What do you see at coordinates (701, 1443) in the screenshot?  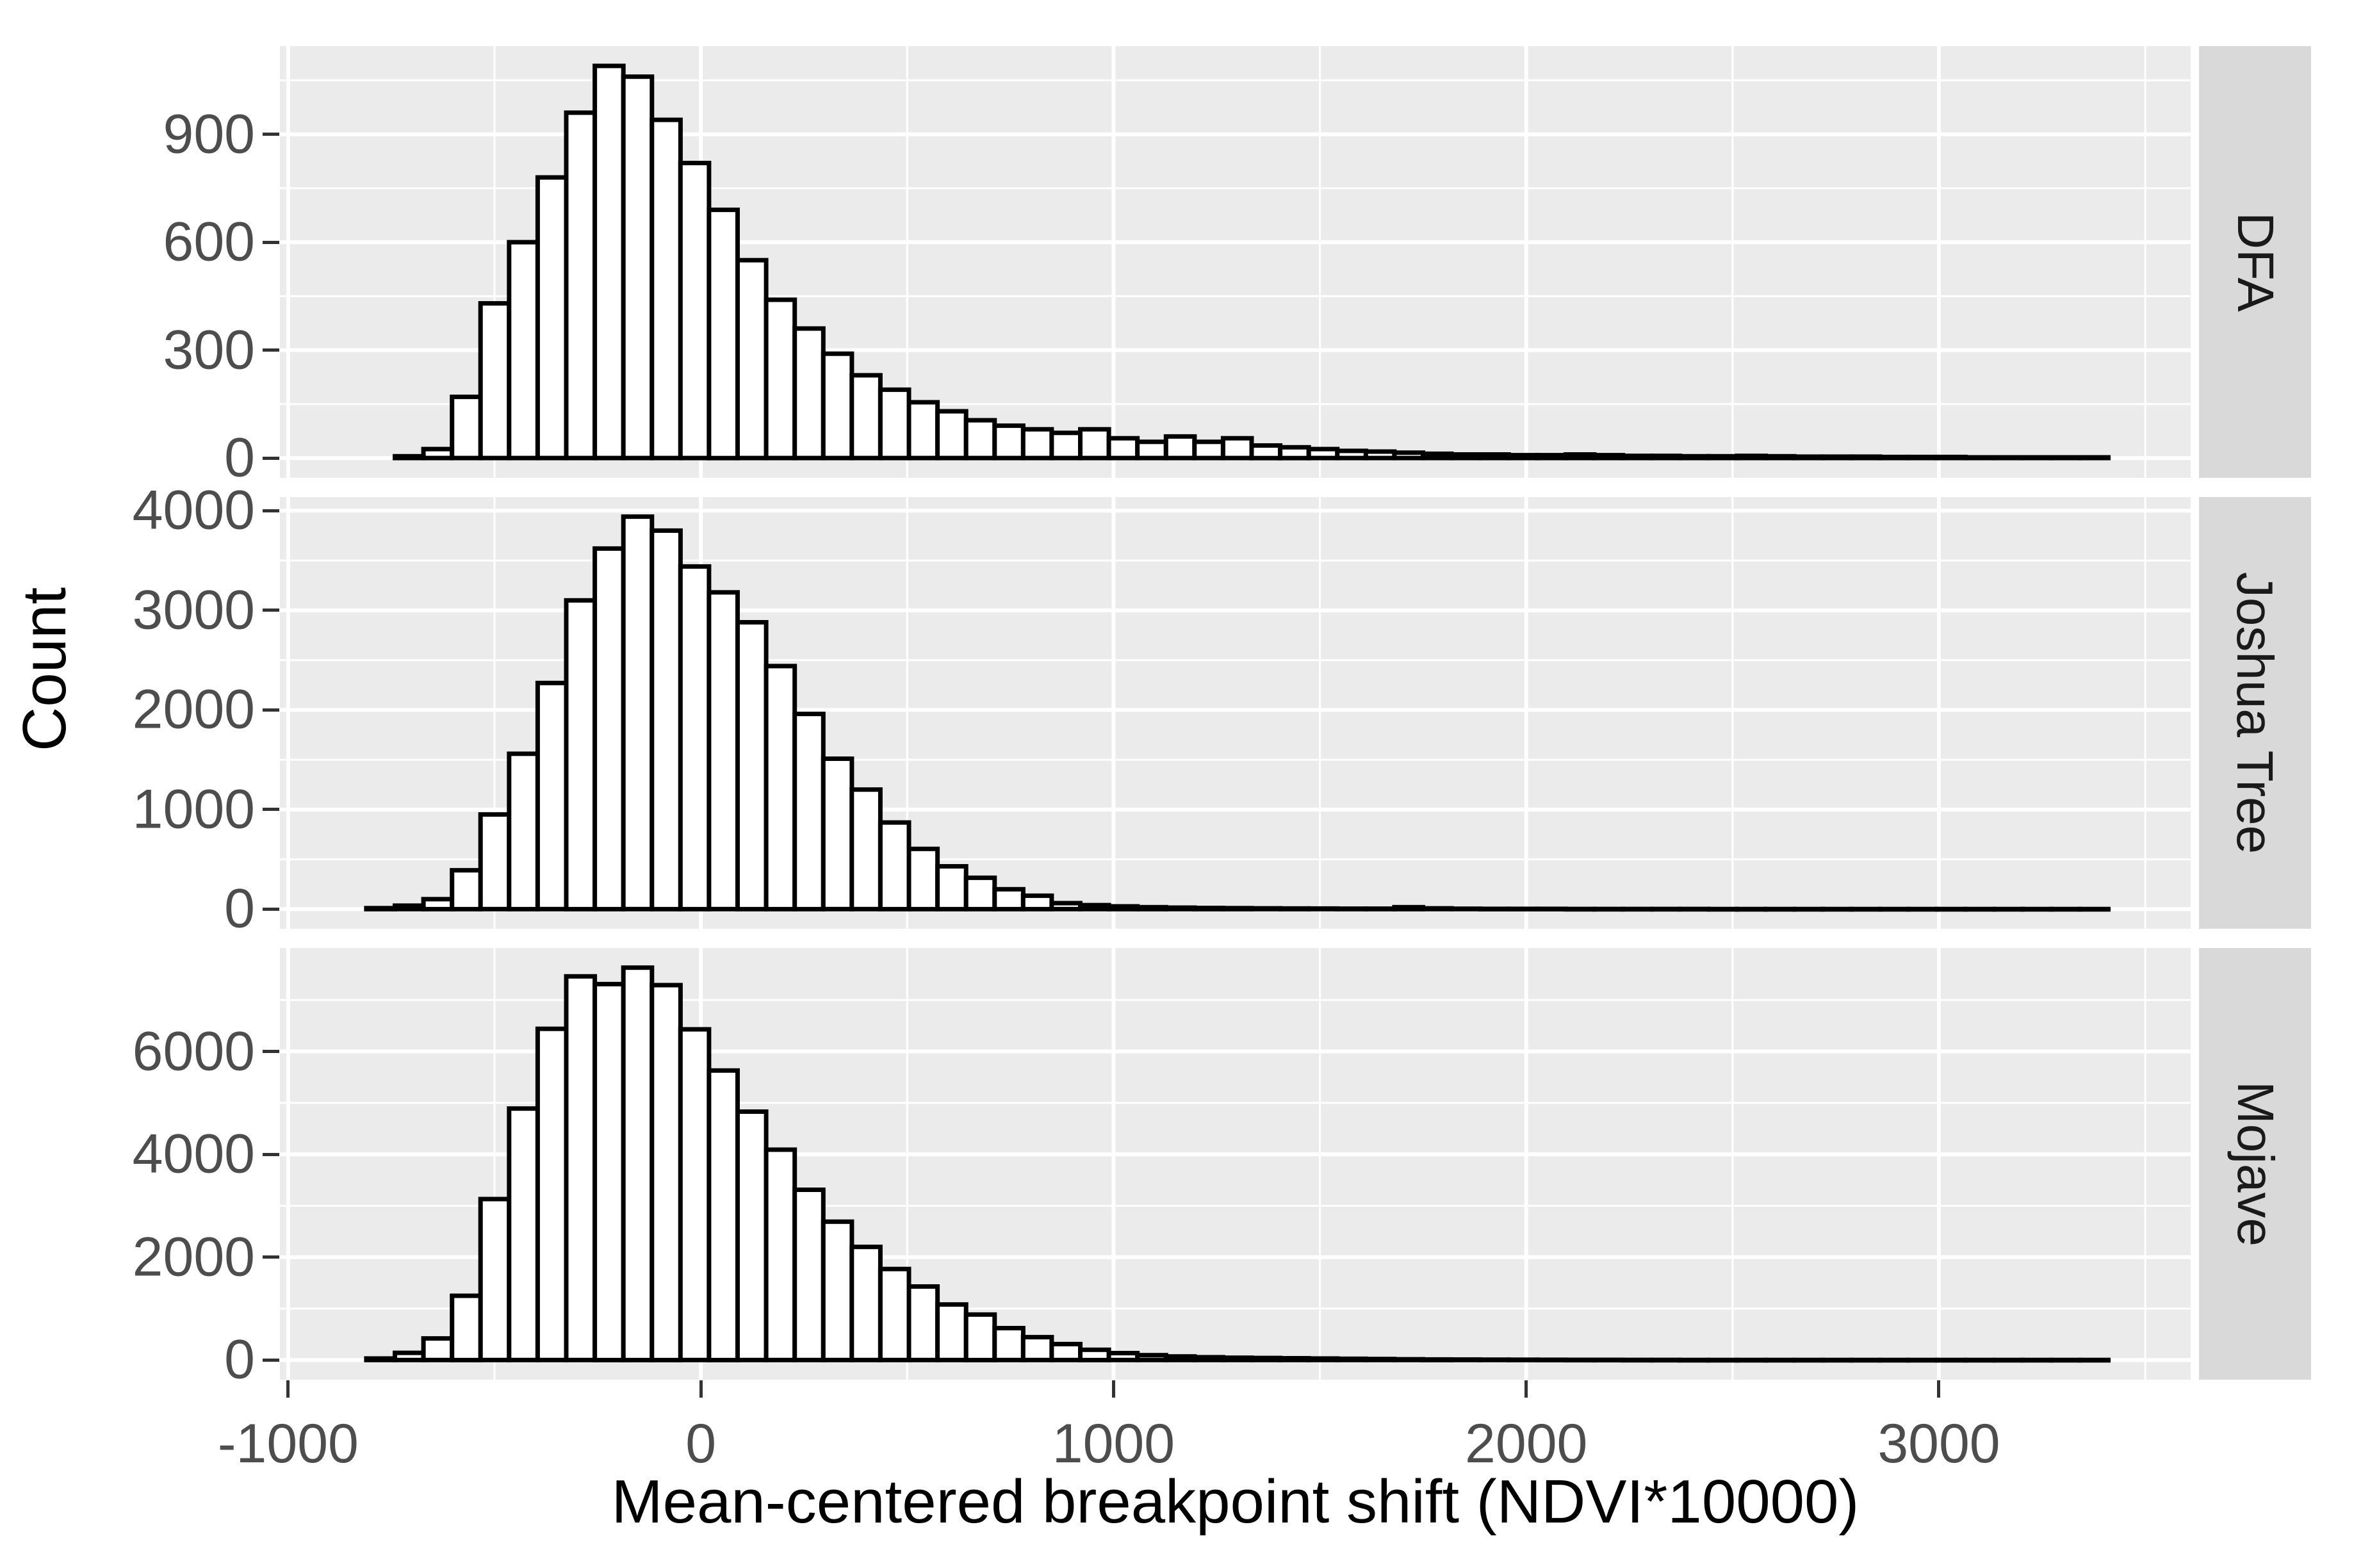 I see `x-tick-label: 0` at bounding box center [701, 1443].